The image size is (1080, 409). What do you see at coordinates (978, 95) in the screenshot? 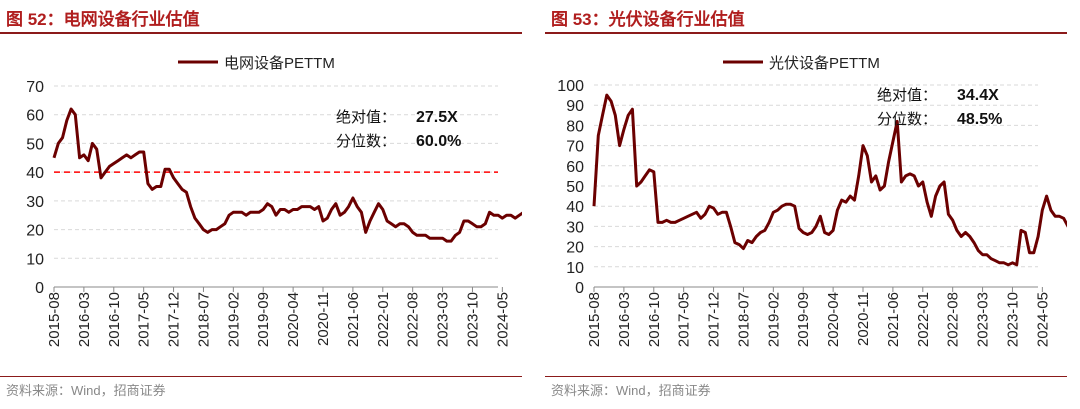
I see `annotation-value: 34.4X` at bounding box center [978, 95].